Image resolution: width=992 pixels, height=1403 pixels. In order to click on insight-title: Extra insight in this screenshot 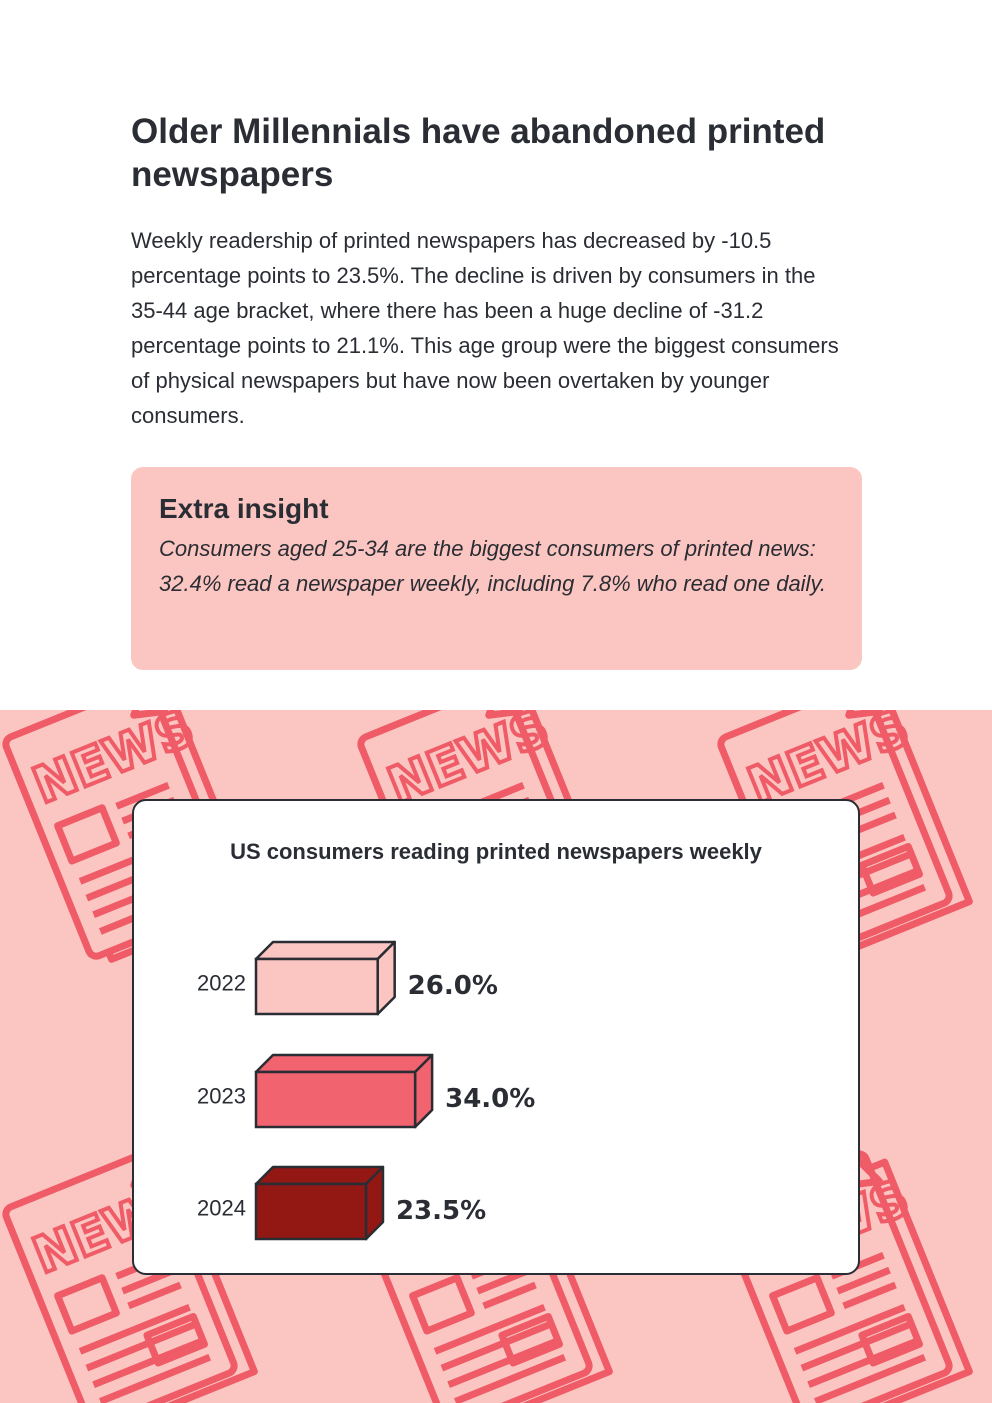, I will do `click(244, 508)`.